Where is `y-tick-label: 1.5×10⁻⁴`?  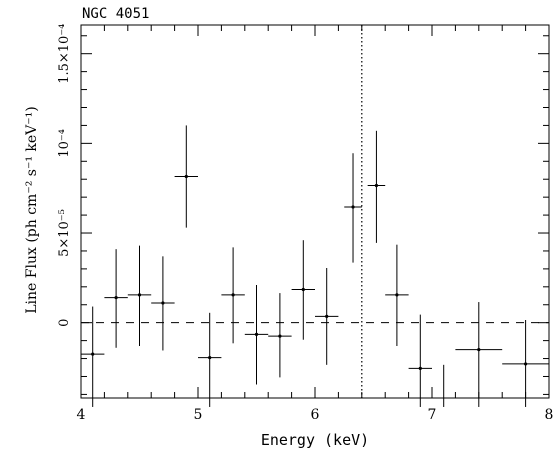
y-tick-label: 1.5×10⁻⁴ is located at coordinates (64, 54).